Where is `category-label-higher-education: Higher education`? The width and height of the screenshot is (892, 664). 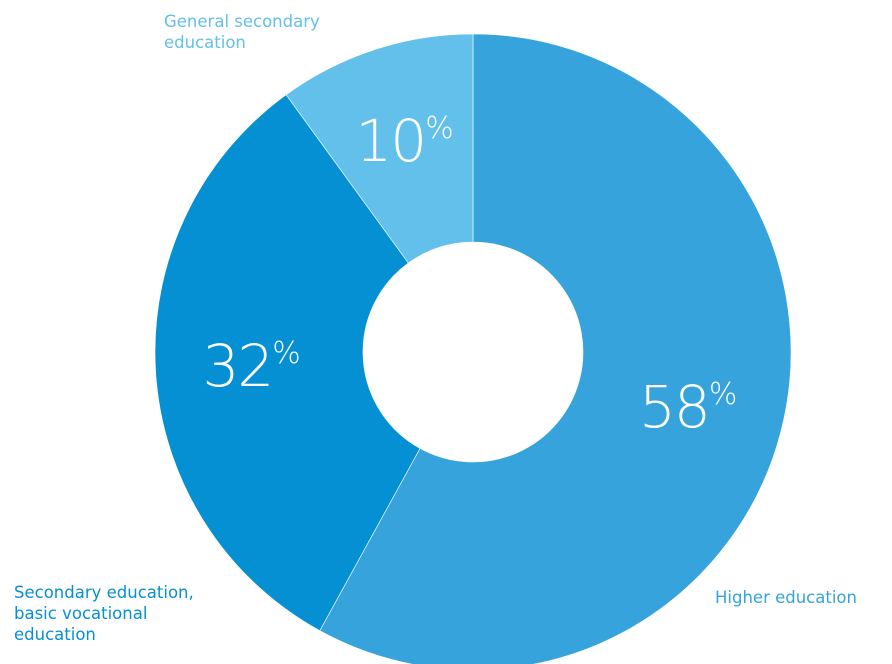
category-label-higher-education: Higher education is located at coordinates (786, 597).